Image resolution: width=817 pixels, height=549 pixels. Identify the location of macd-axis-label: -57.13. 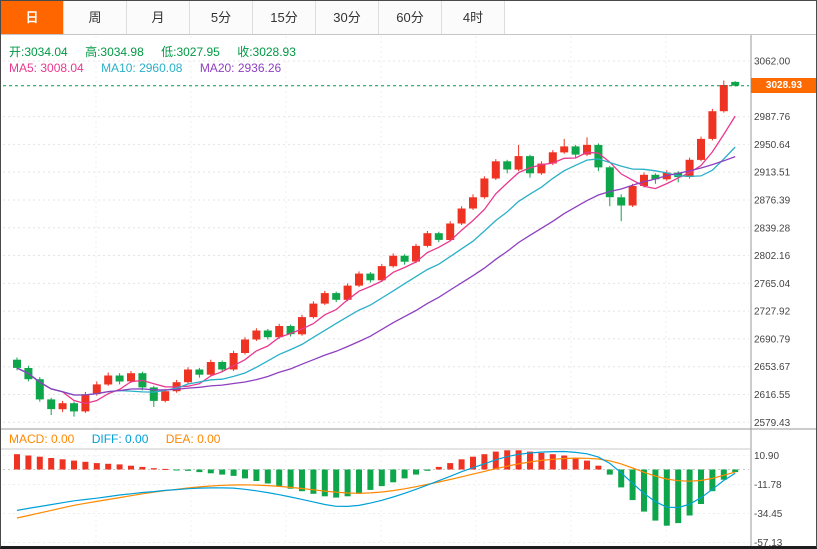
(768, 543).